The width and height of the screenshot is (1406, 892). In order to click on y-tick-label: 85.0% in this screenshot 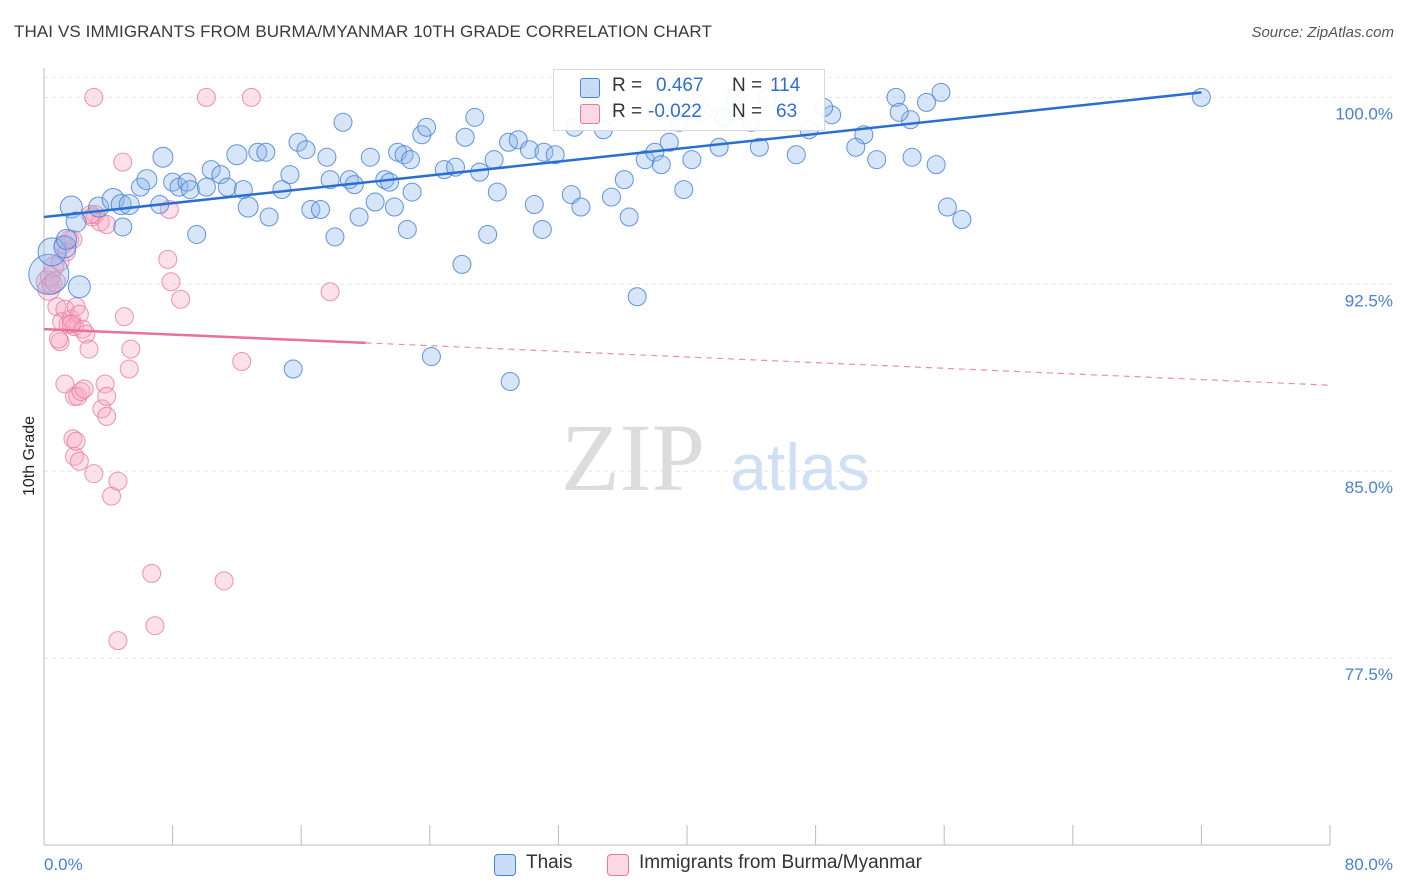, I will do `click(1369, 487)`.